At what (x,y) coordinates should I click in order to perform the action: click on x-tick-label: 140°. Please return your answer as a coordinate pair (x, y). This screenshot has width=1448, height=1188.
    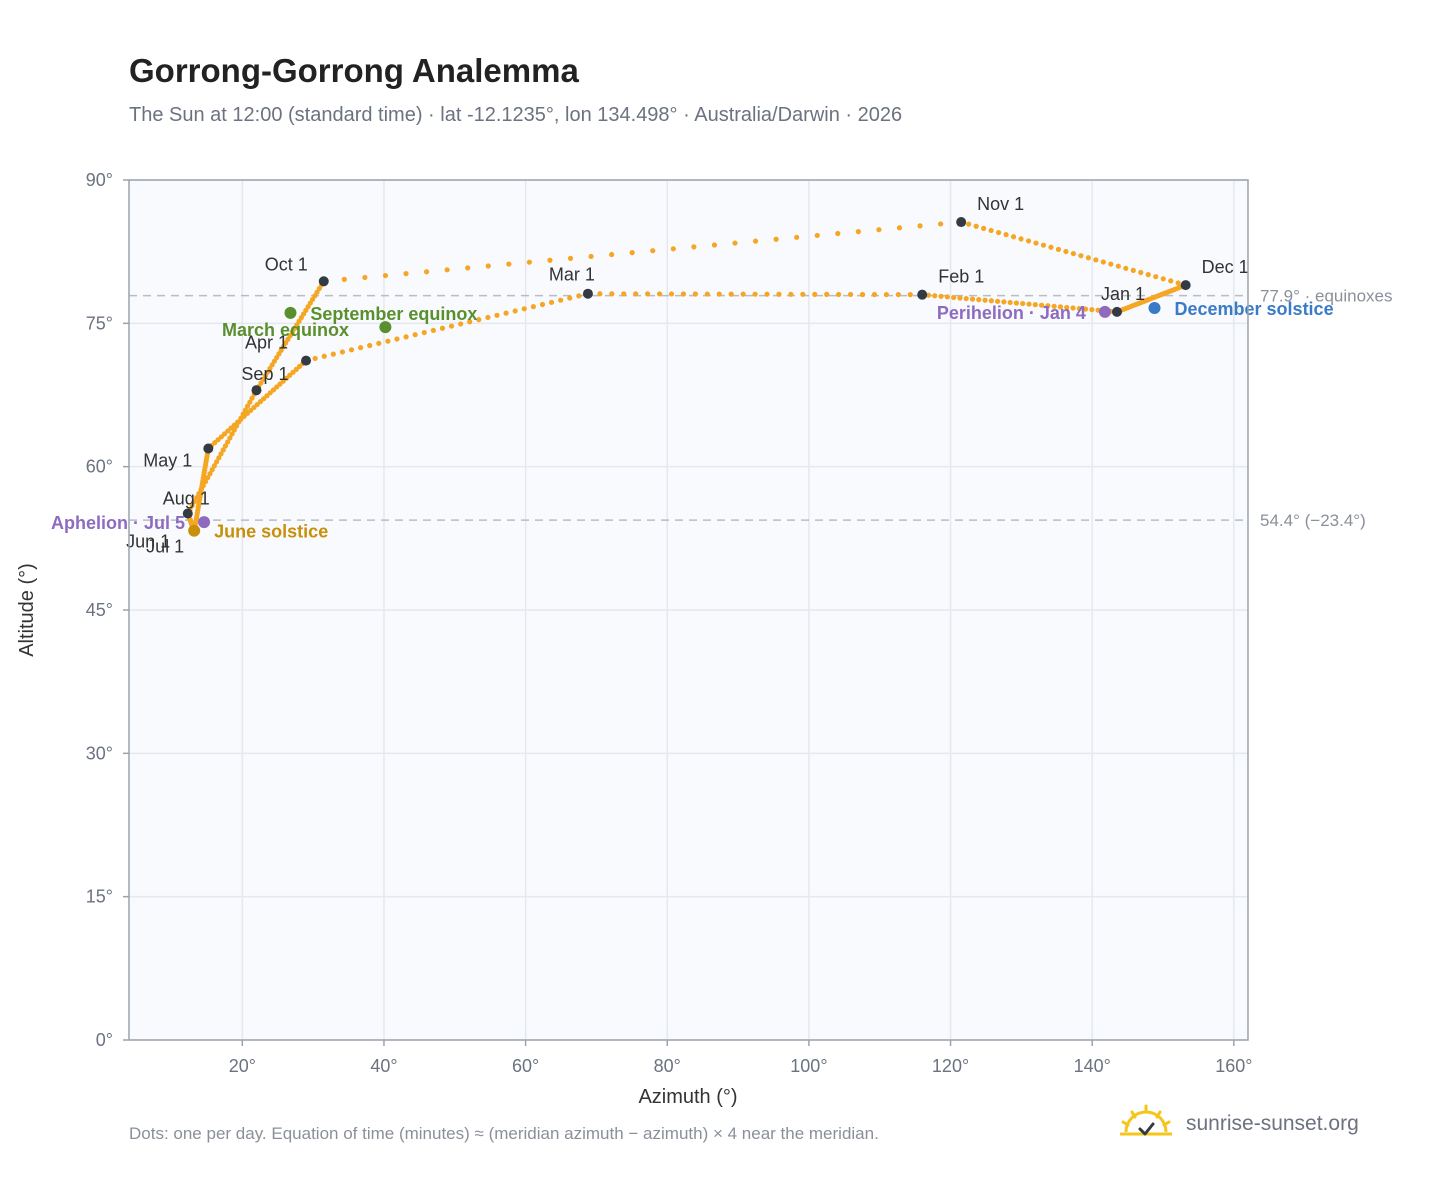
    Looking at the image, I should click on (1092, 1066).